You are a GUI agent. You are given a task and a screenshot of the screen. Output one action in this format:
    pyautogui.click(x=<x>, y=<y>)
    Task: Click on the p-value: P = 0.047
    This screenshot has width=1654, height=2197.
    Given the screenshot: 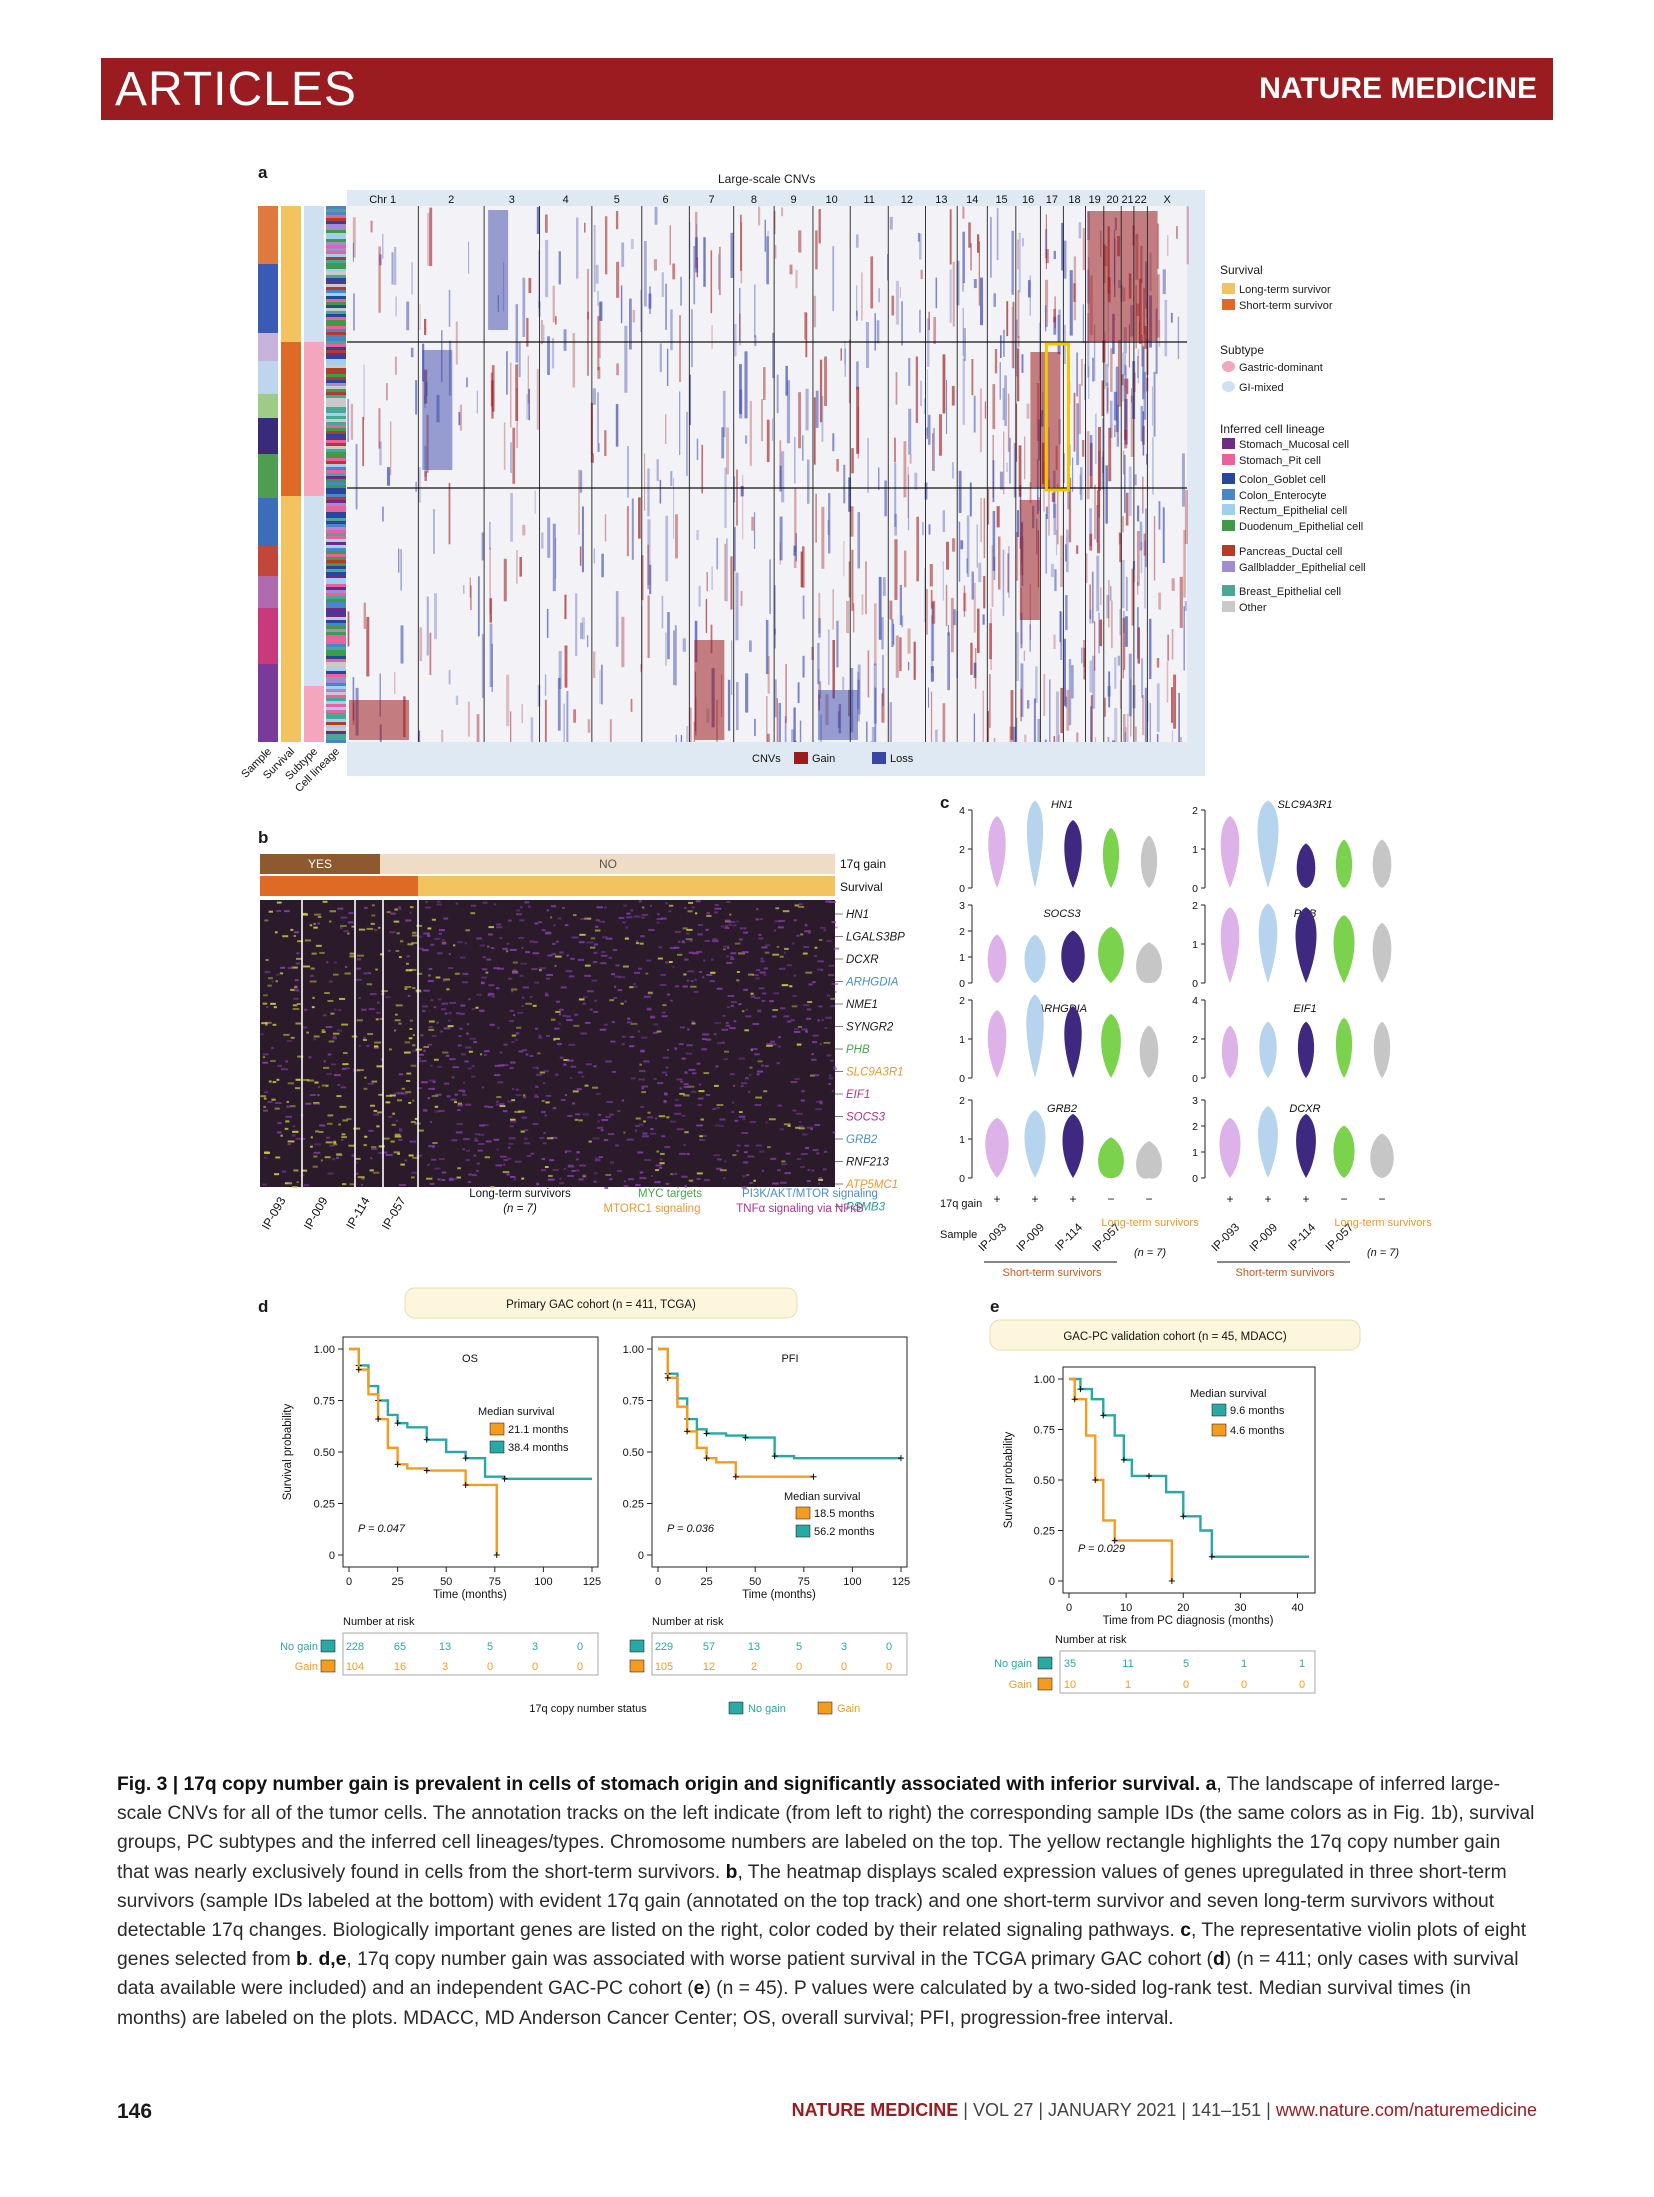 What is the action you would take?
    pyautogui.click(x=382, y=1529)
    